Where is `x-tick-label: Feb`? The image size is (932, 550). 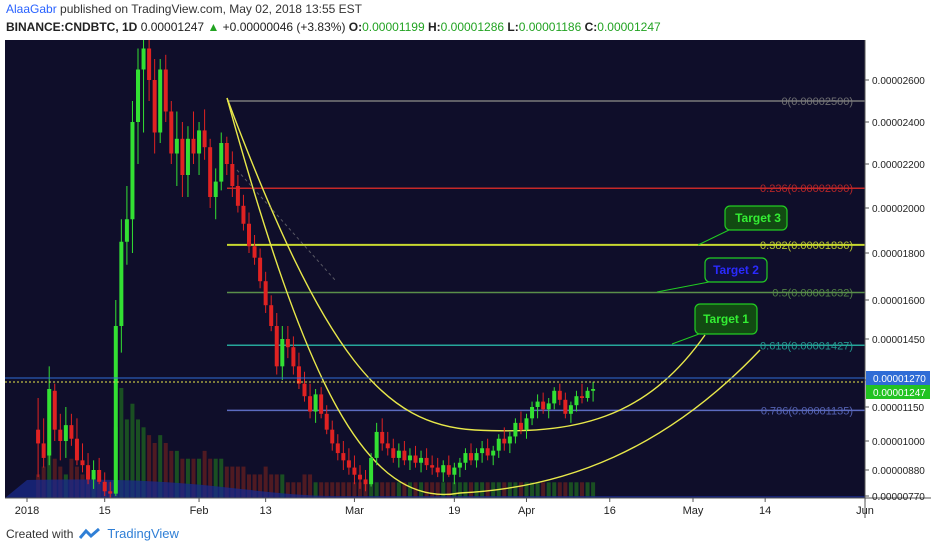 x-tick-label: Feb is located at coordinates (199, 511).